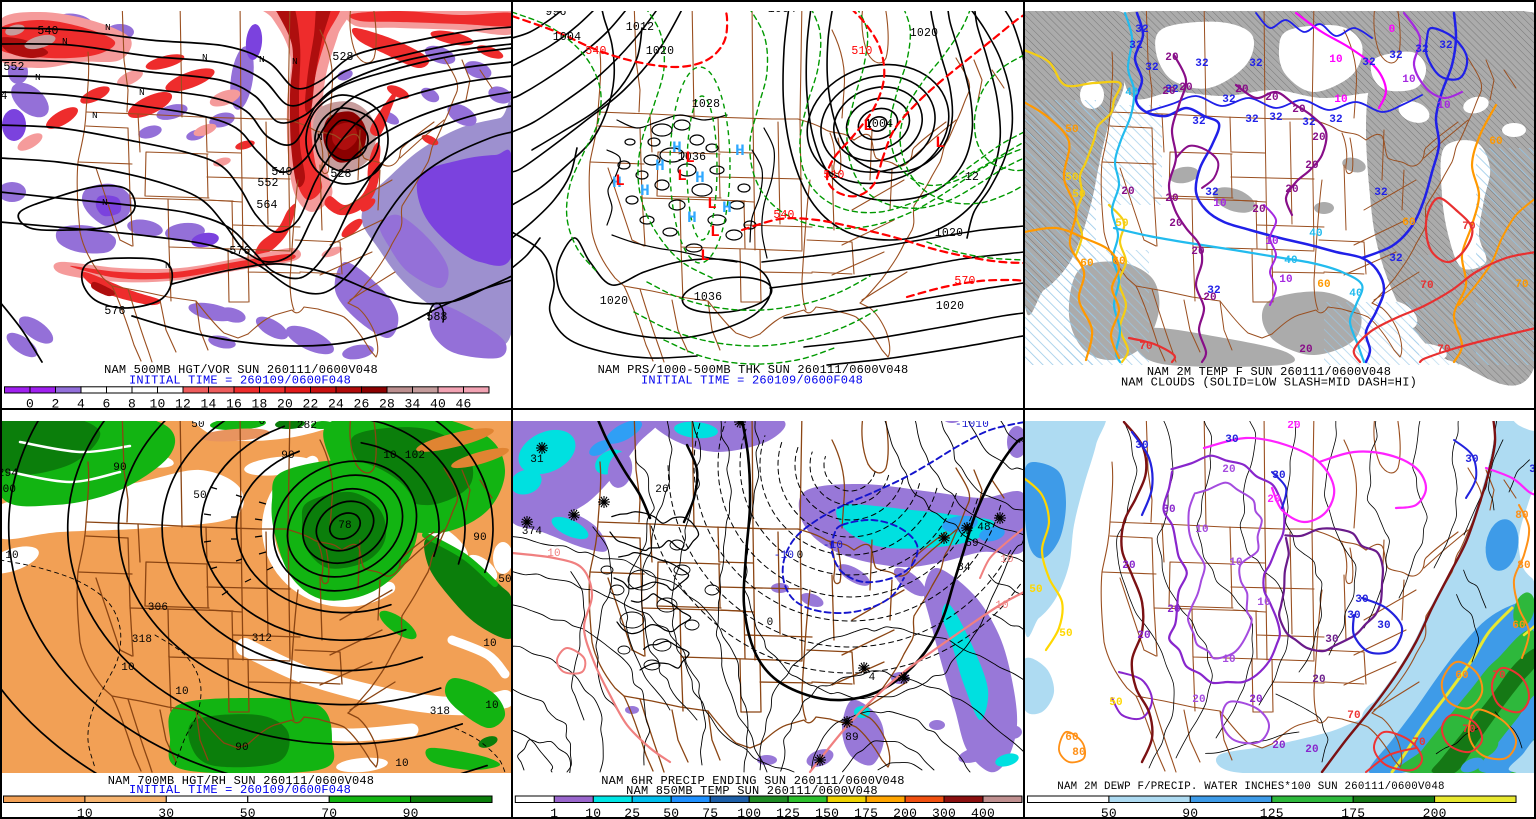 The width and height of the screenshot is (1536, 819). What do you see at coordinates (267, 183) in the screenshot?
I see `svg-text: 552` at bounding box center [267, 183].